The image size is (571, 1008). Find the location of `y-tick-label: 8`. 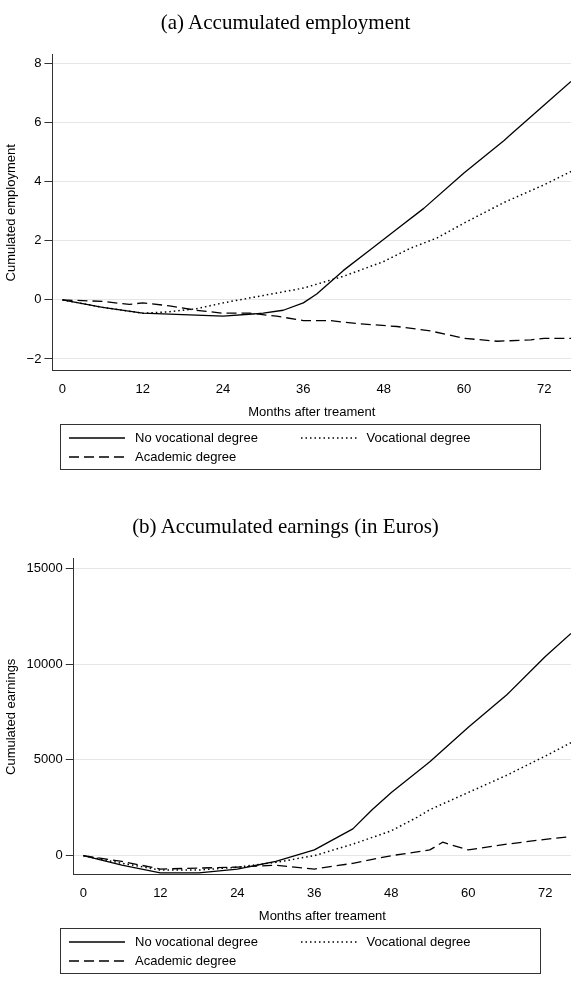

y-tick-label: 8 is located at coordinates (38, 63).